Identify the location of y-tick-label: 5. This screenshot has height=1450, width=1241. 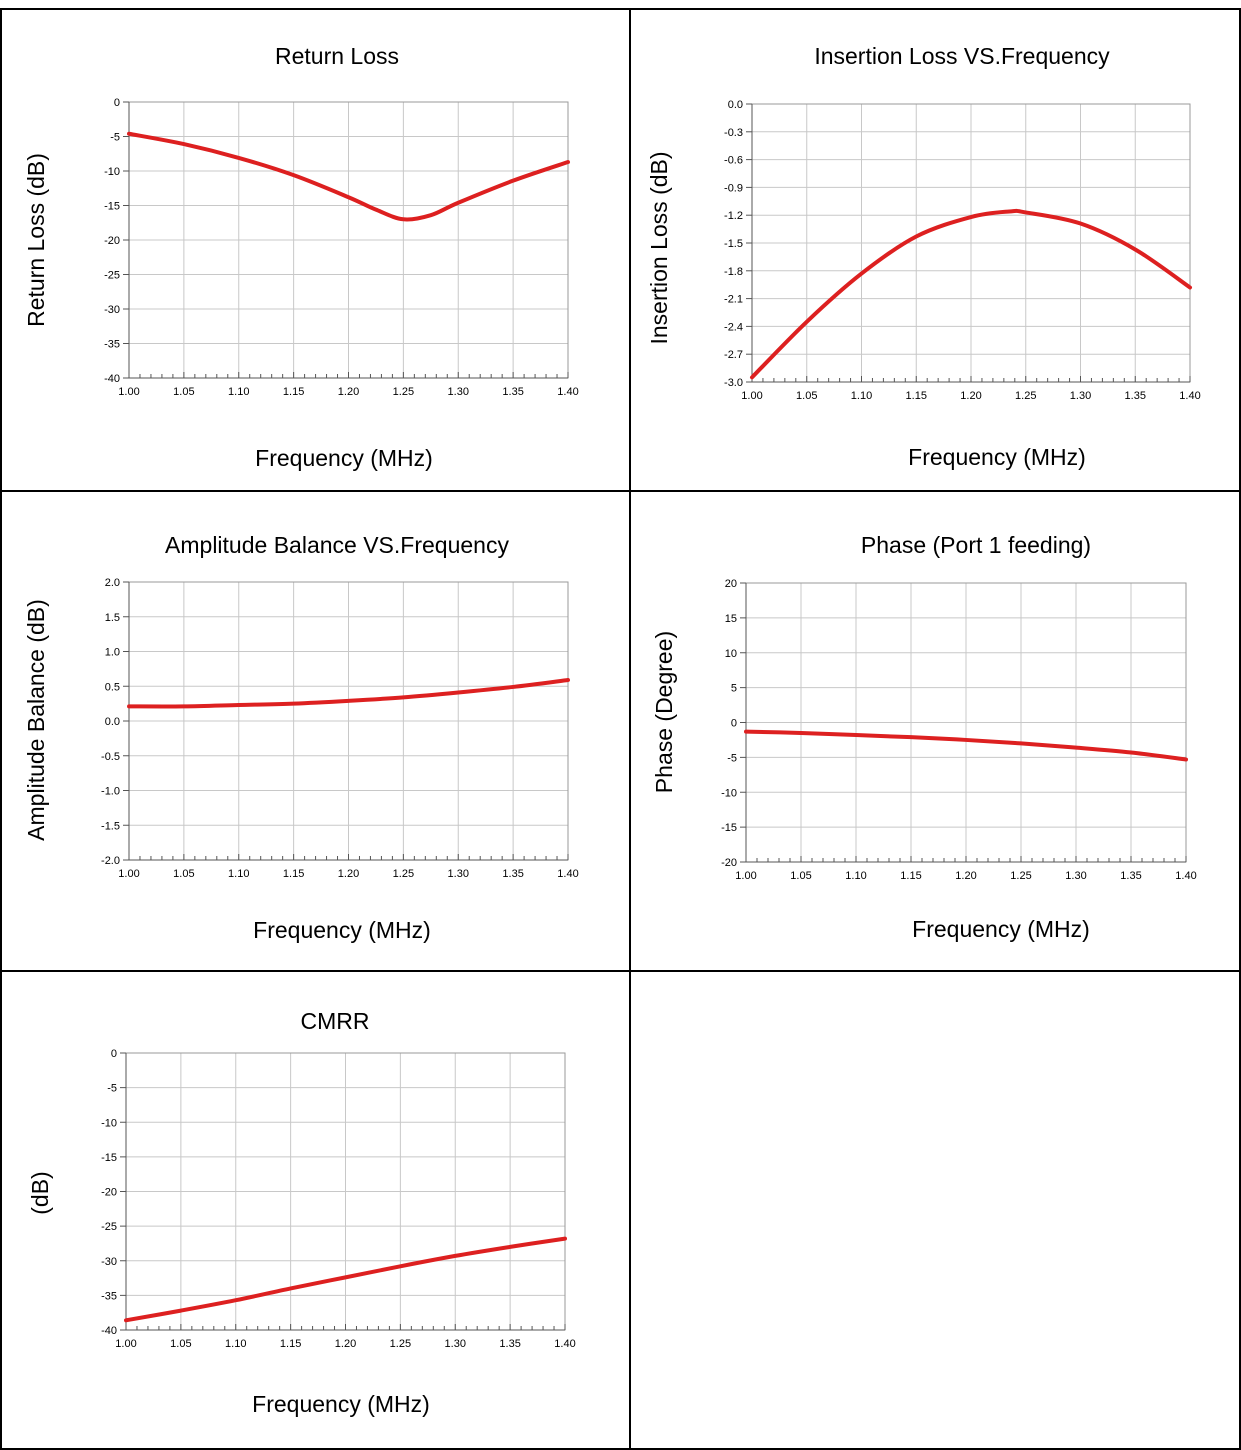
(734, 689).